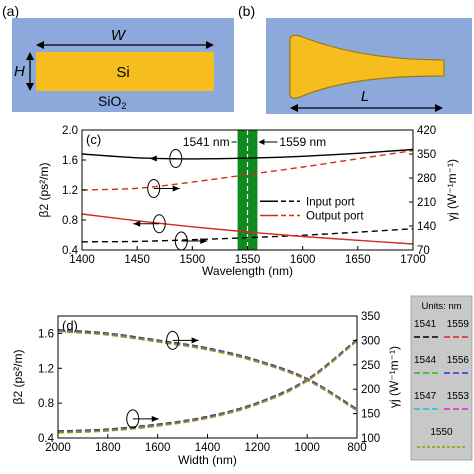 This screenshot has width=474, height=474. I want to click on annotation-left: 1541 nm, so click(206, 142).